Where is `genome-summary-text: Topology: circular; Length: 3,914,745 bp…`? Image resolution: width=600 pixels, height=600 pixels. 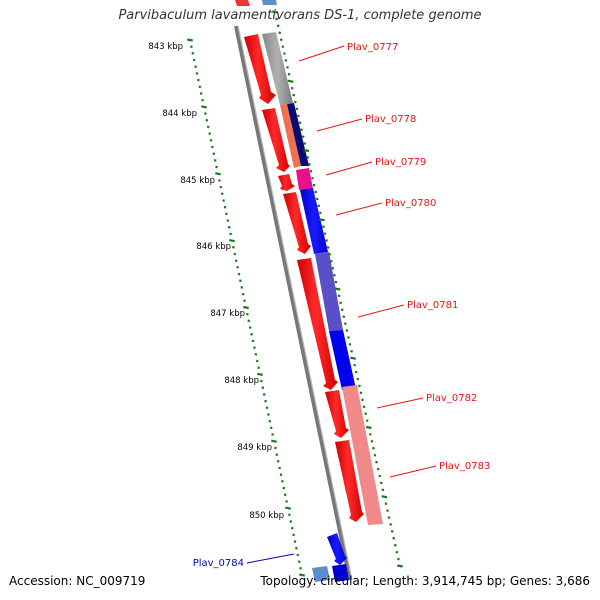 genome-summary-text: Topology: circular; Length: 3,914,745 bp… is located at coordinates (425, 581).